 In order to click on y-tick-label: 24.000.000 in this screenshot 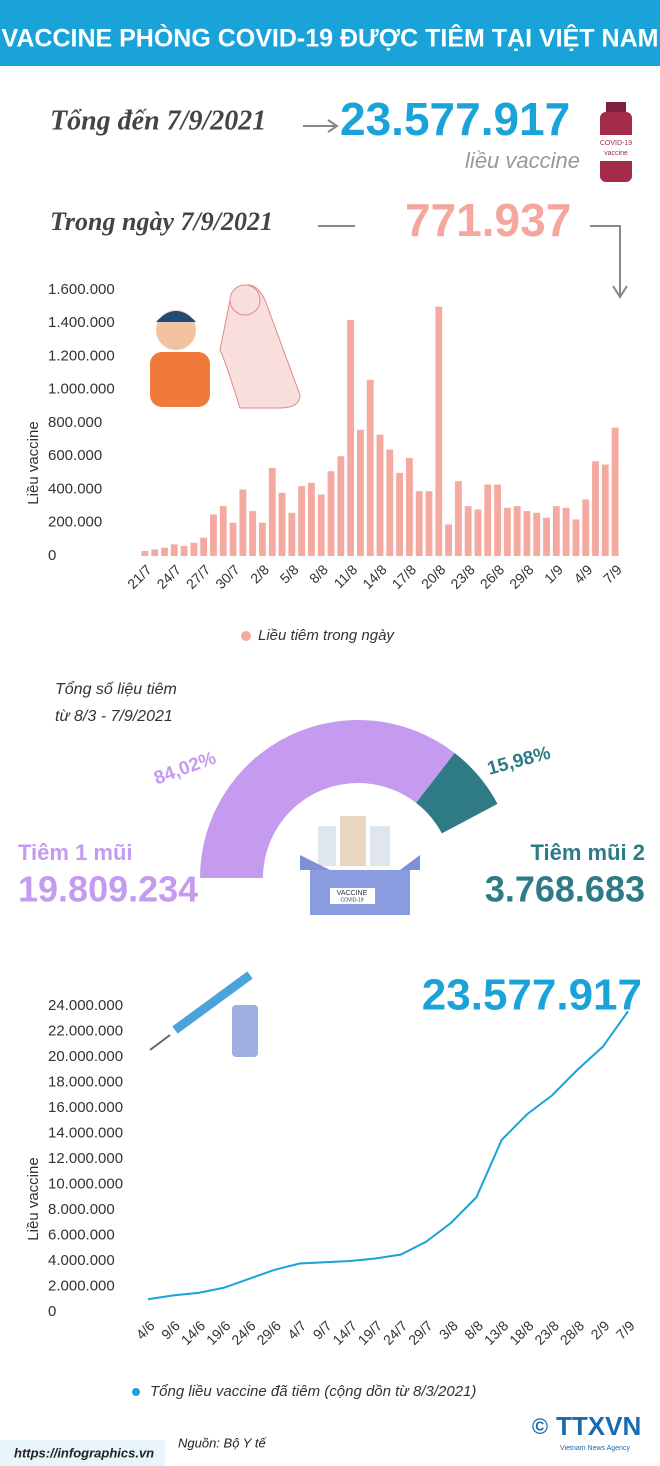, I will do `click(85, 1005)`.